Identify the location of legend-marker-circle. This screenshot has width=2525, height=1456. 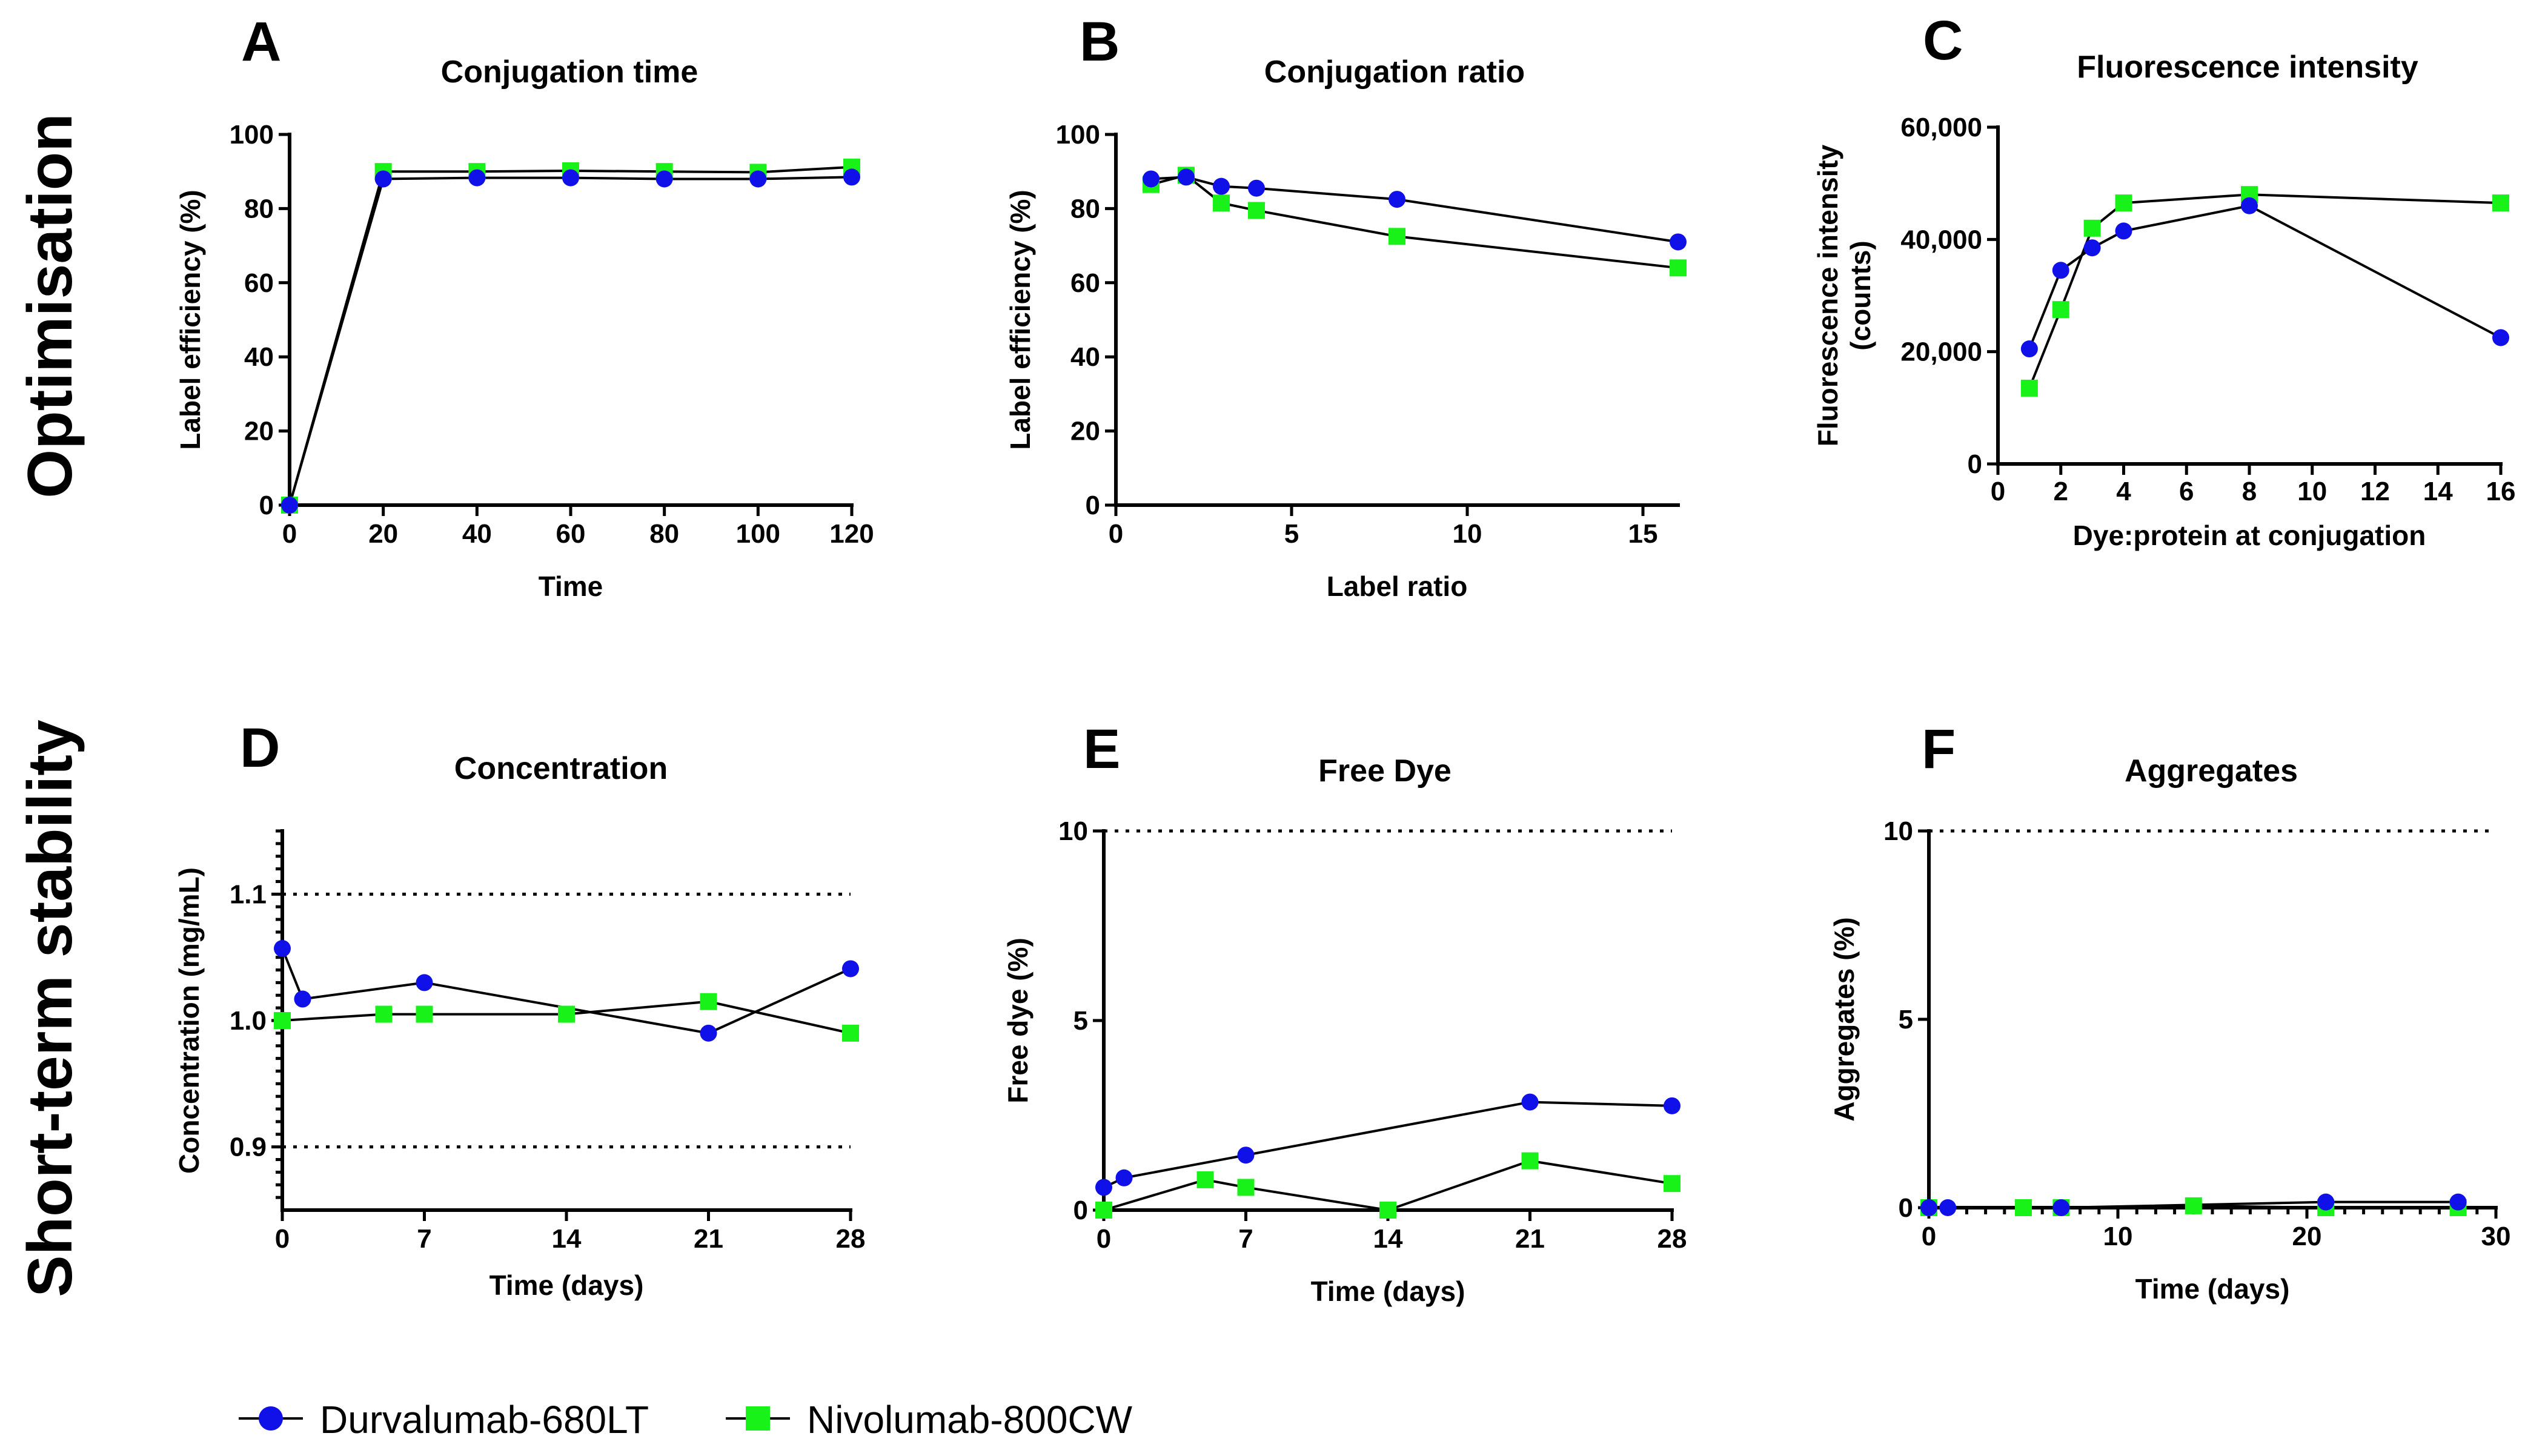
(271, 1418).